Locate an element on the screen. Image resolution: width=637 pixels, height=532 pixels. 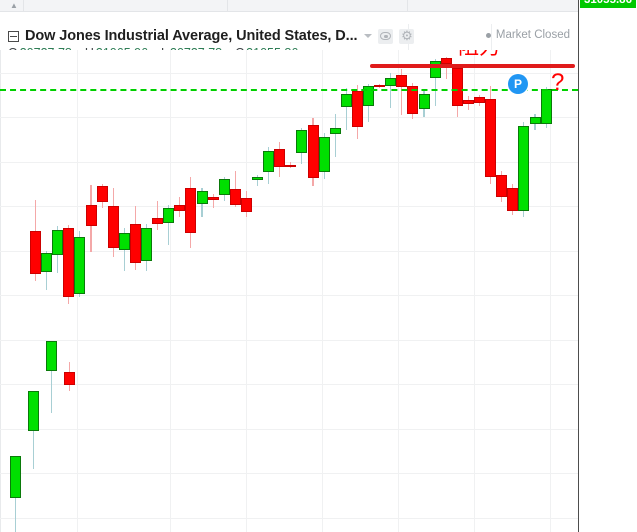
resistance-label: 阻力 is located at coordinates (479, 55).